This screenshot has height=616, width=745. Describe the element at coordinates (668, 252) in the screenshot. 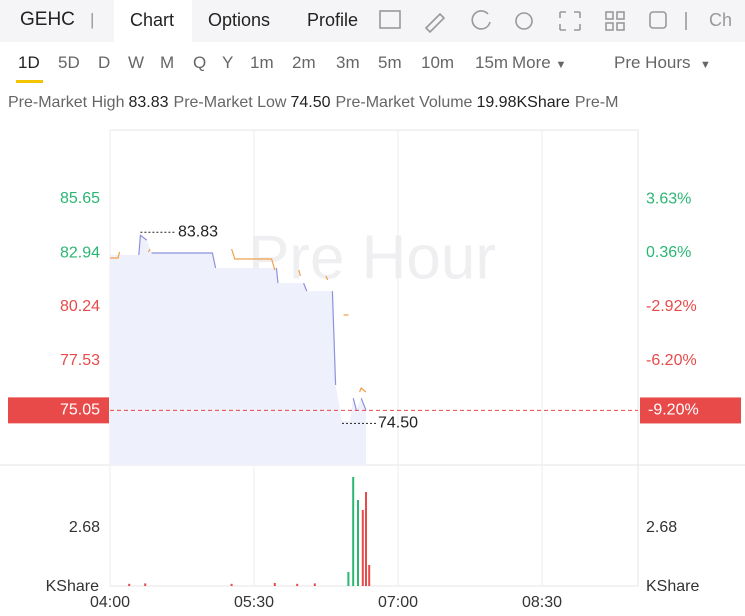

I see `y2-tick-label: 0.36%` at that location.